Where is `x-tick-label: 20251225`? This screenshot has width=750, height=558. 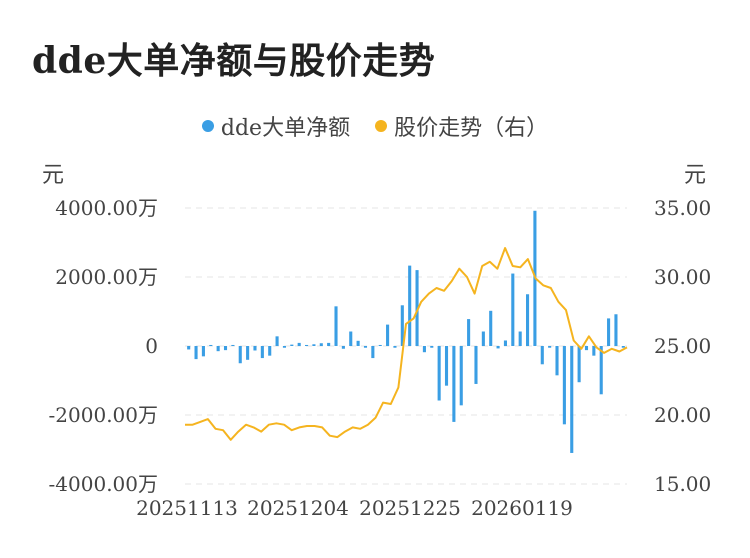
x-tick-label: 20251225 is located at coordinates (410, 508).